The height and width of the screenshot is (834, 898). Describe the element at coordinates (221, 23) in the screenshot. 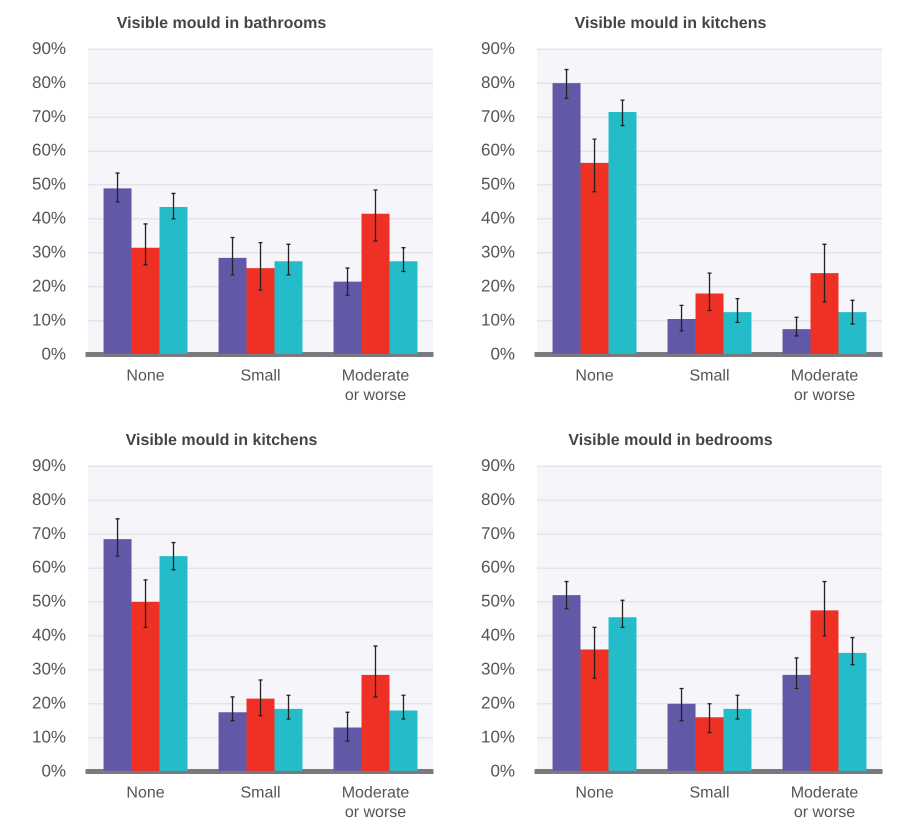

I see `chart-title: Visible mould in bathrooms` at that location.